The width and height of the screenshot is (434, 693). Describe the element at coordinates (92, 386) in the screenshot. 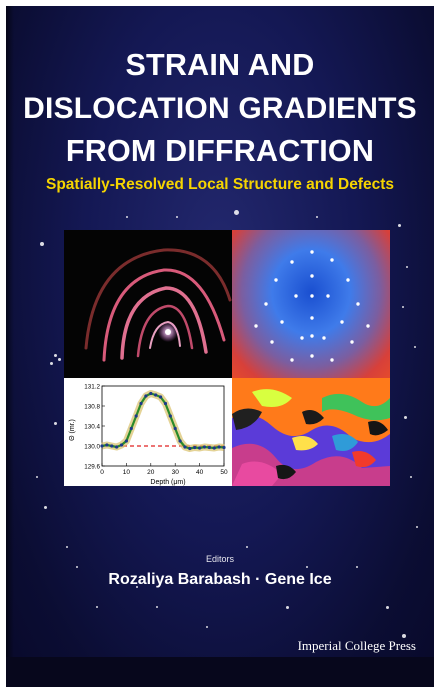

I see `y-tick-label: 131.2` at that location.